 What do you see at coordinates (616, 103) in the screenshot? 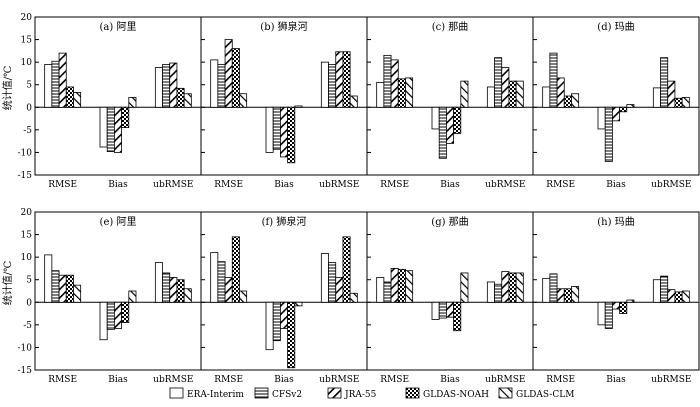
I see `chart-panel-4: (d) 玛曲 RMSE Bias ubRMSE` at bounding box center [616, 103].